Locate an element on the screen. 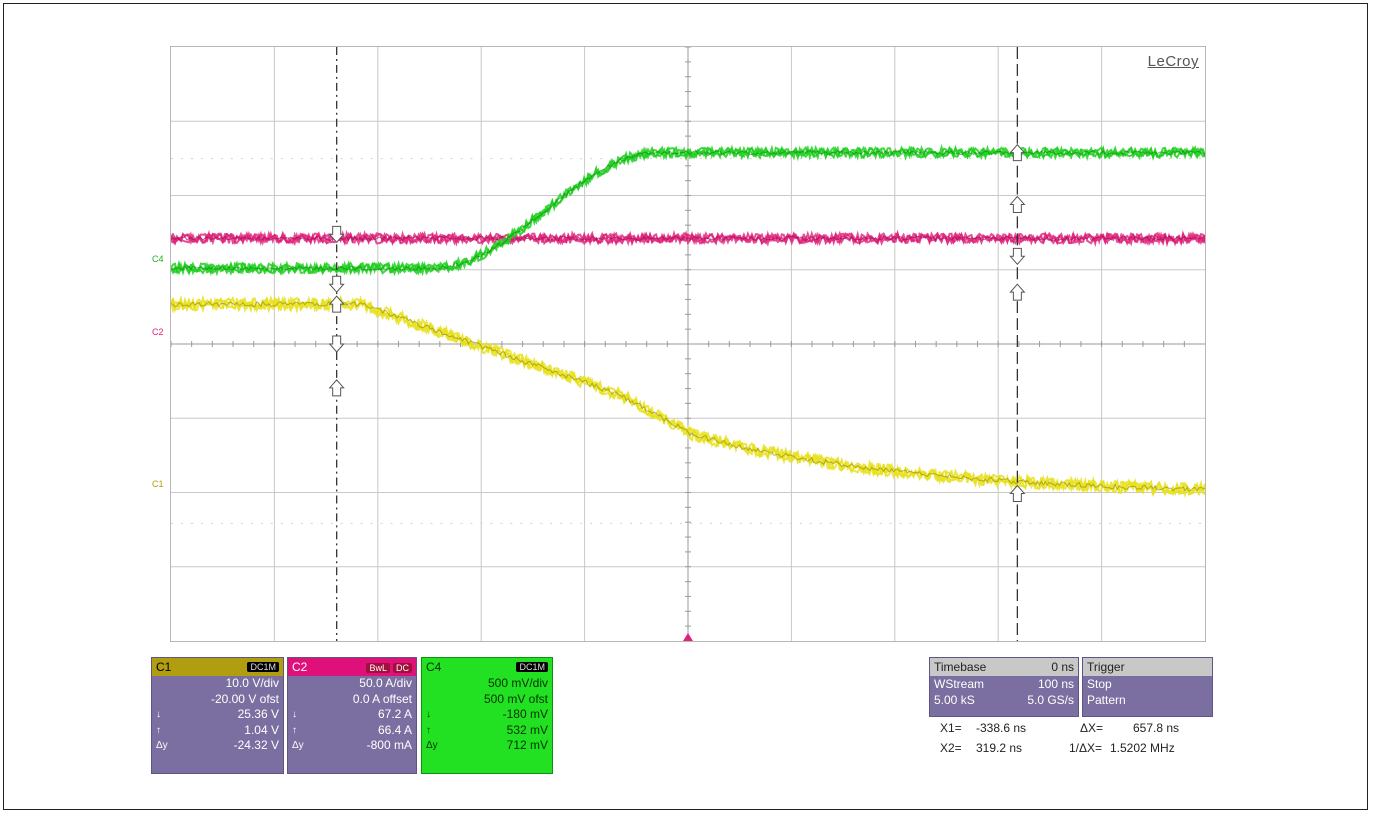 This screenshot has width=1373, height=814. delta-y-value: -800 mA is located at coordinates (360, 745).